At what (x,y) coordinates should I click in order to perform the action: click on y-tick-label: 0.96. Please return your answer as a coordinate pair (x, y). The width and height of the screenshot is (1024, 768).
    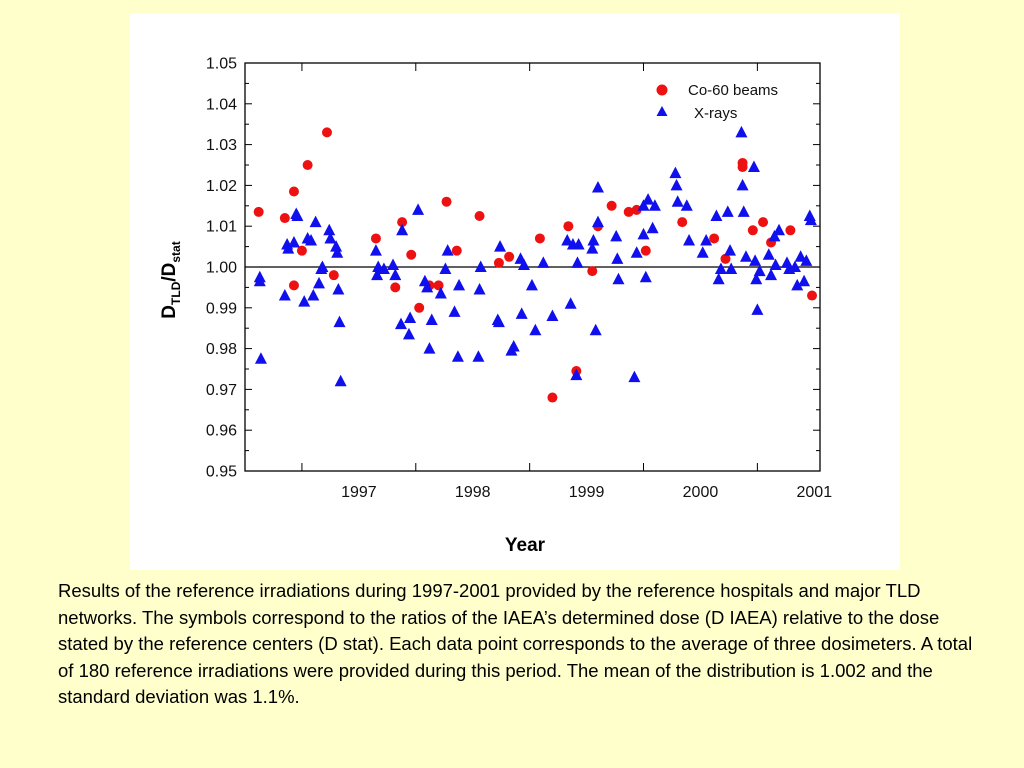
    Looking at the image, I should click on (221, 431).